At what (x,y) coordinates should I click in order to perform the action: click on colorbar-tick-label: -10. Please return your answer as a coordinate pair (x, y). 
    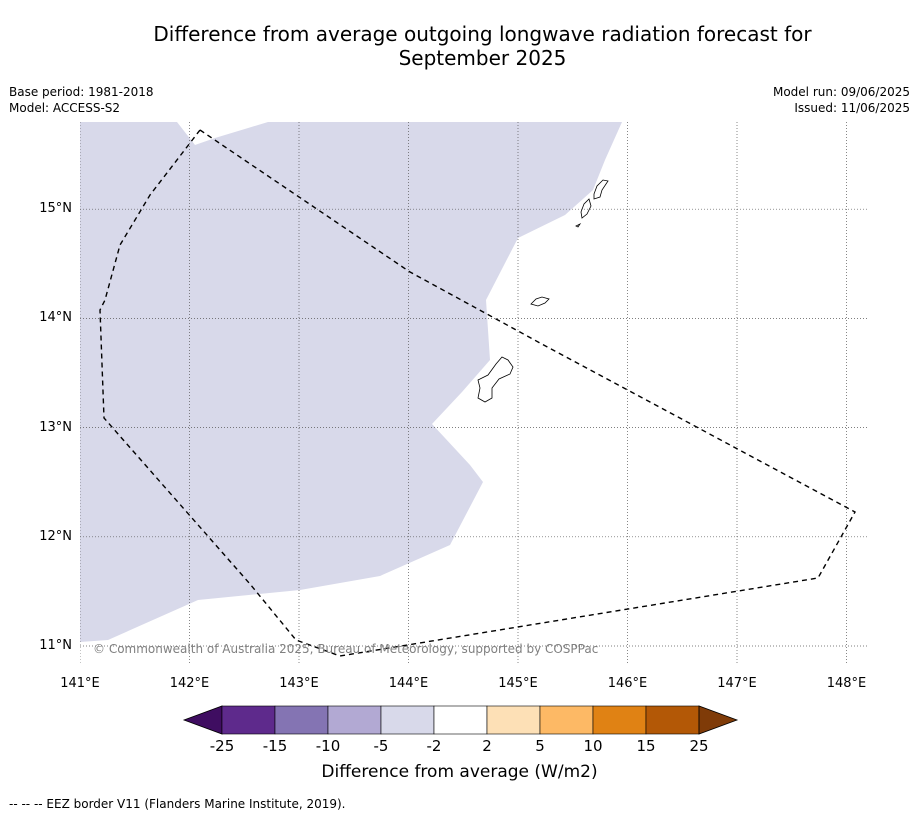
    Looking at the image, I should click on (328, 746).